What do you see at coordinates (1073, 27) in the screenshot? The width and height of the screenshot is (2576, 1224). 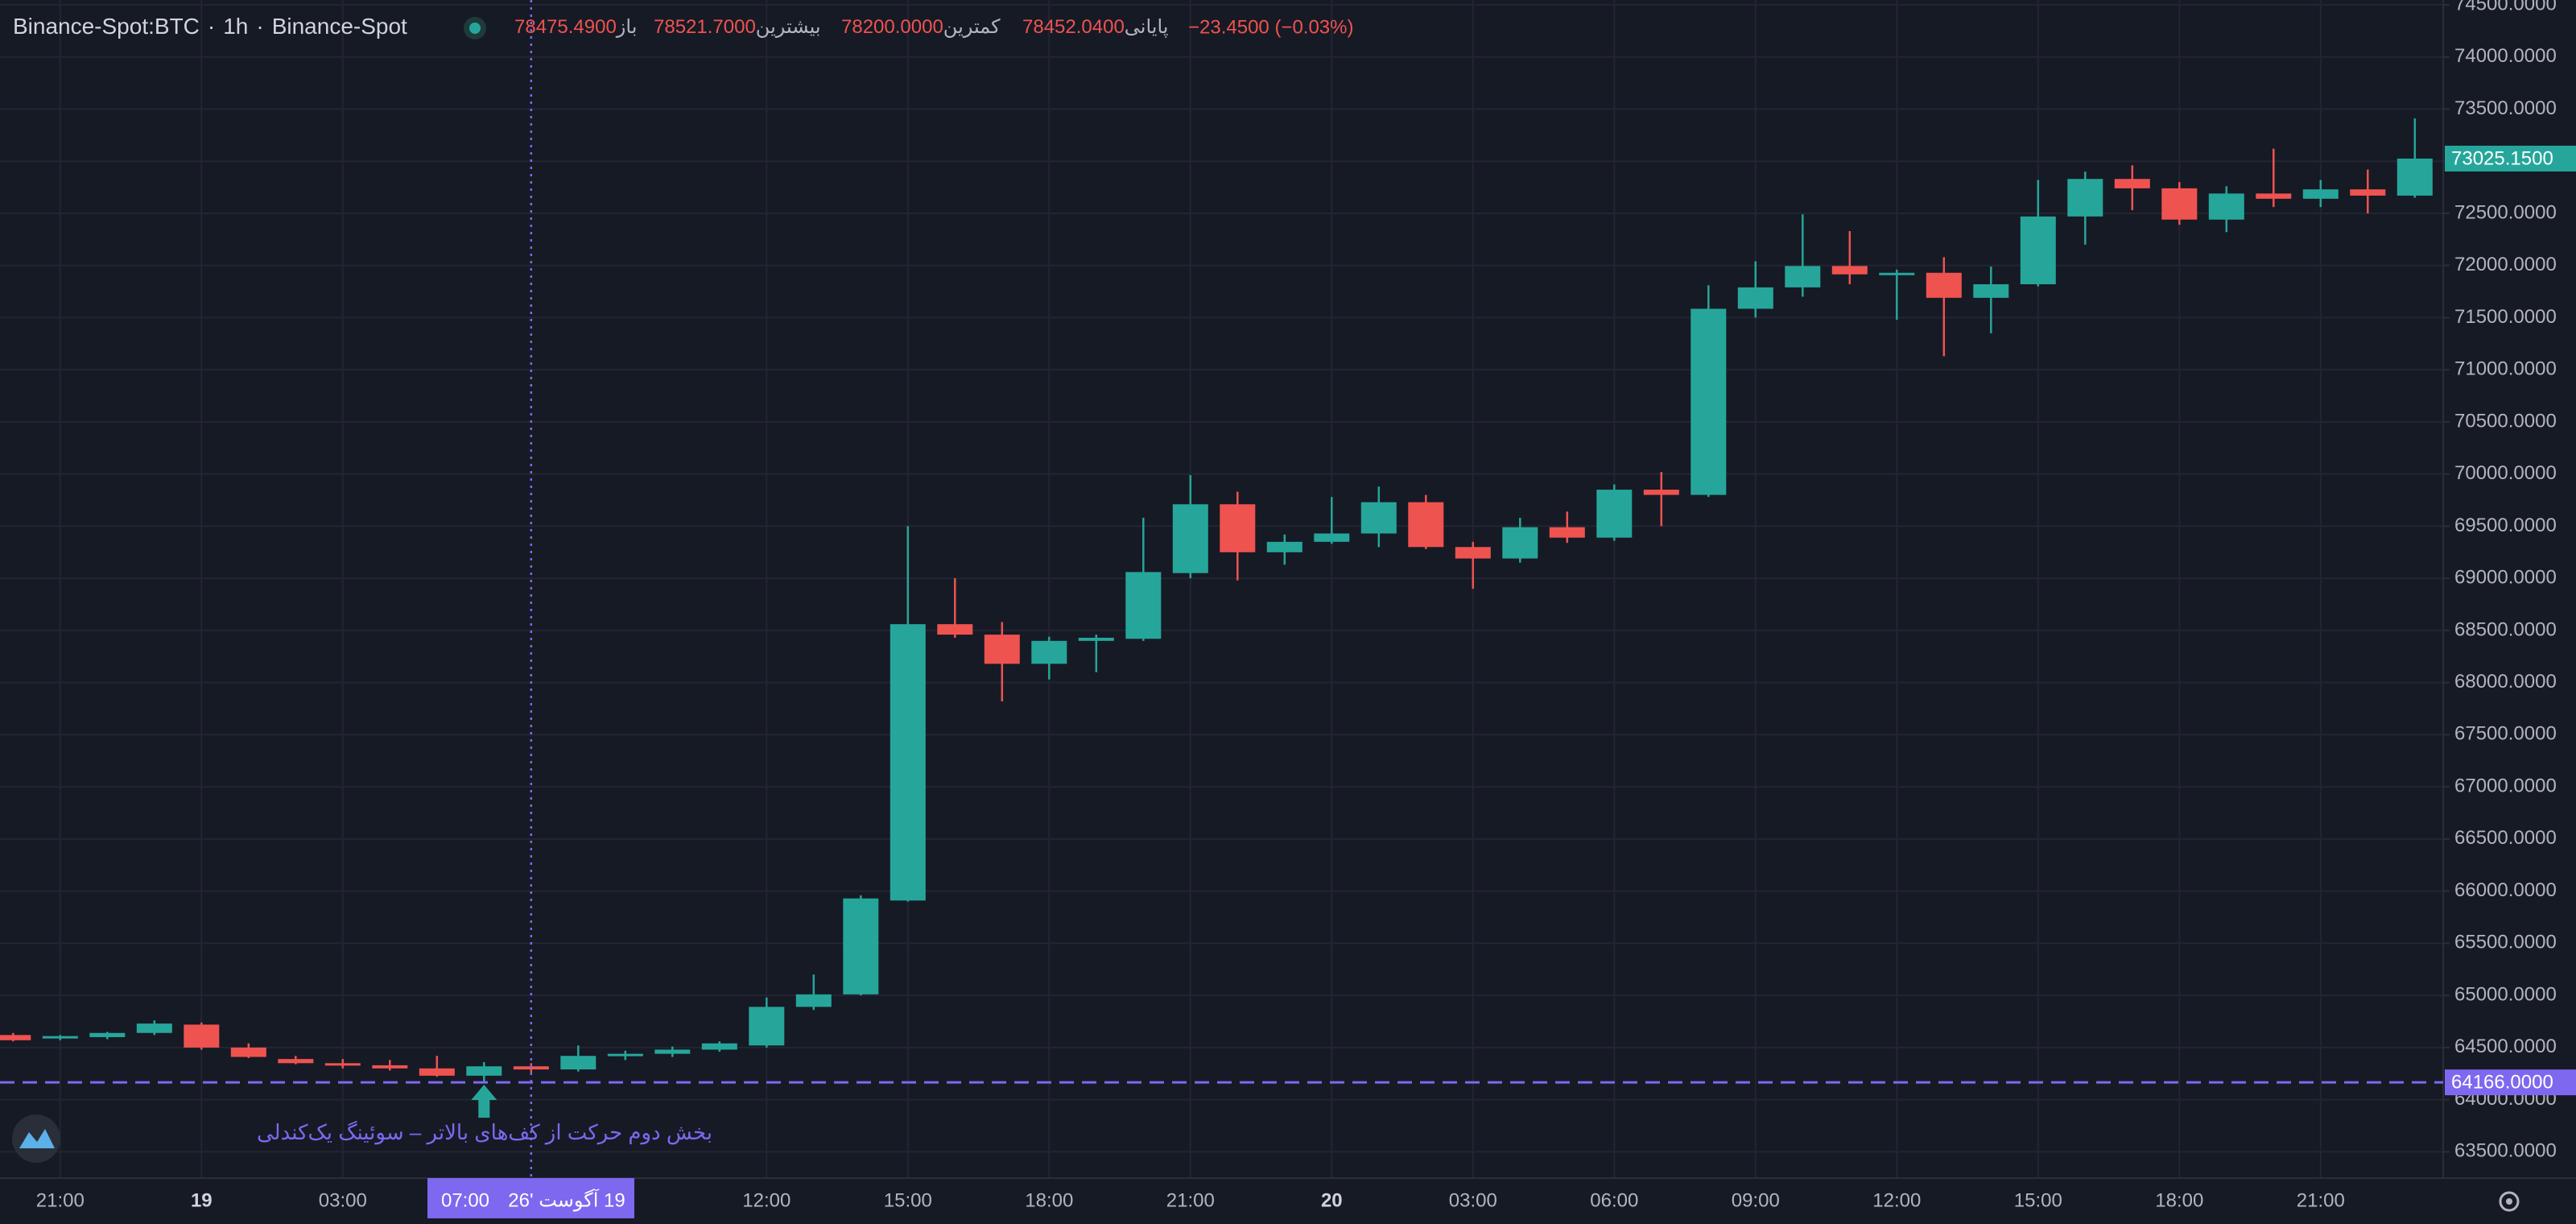 I see `ohlc-value: 78452.0400` at bounding box center [1073, 27].